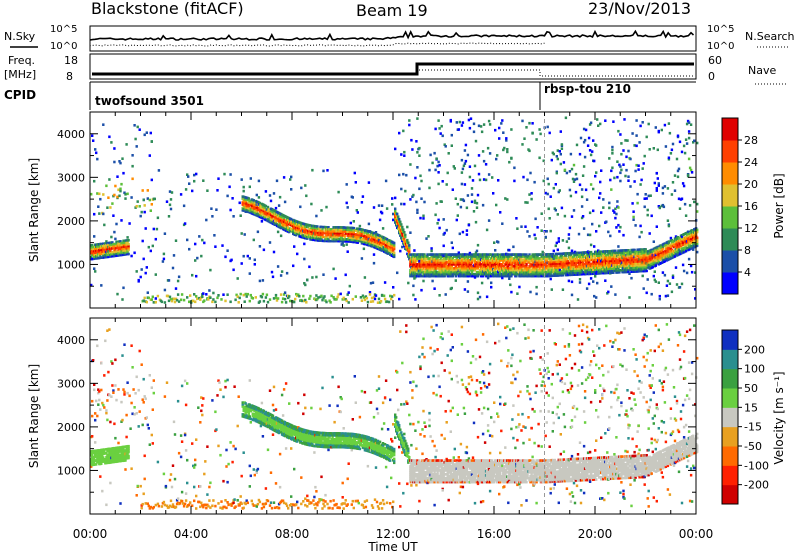 The image size is (800, 554). Describe the element at coordinates (167, 9) in the screenshot. I see `station-title: Blackstone (fitACF)` at that location.